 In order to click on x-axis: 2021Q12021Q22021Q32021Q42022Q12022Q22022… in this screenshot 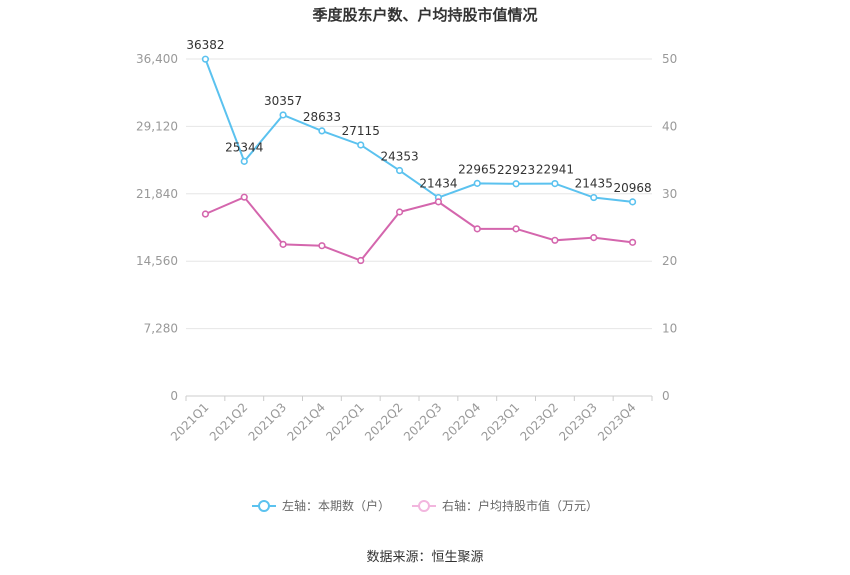, I will do `click(410, 419)`.